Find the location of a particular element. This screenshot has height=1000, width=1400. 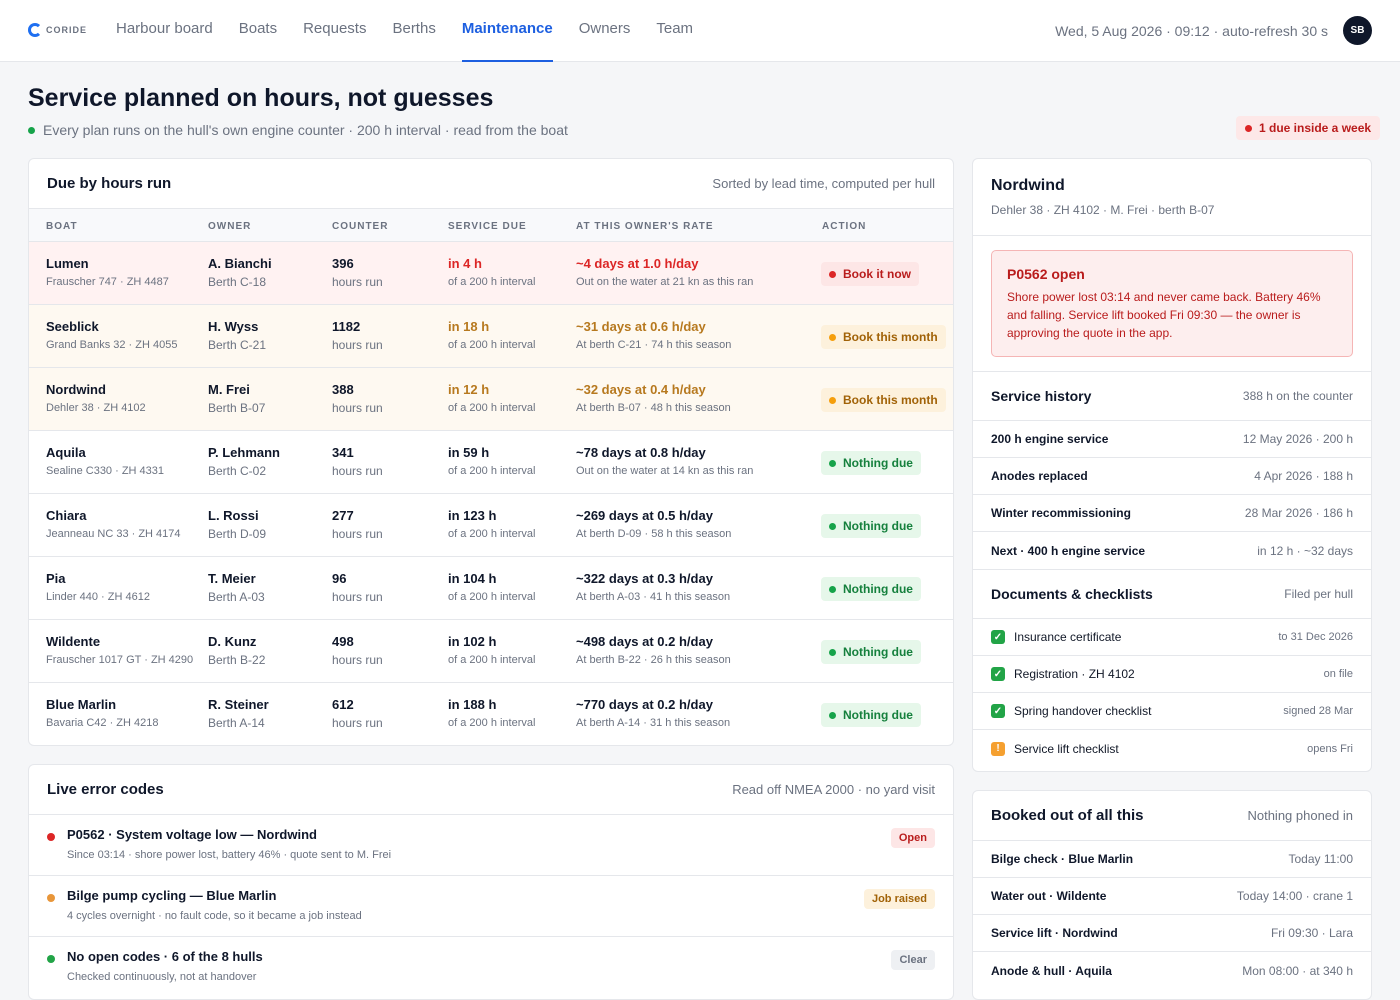

col-rate: AT THIS OWNER'S RATE is located at coordinates (645, 226).